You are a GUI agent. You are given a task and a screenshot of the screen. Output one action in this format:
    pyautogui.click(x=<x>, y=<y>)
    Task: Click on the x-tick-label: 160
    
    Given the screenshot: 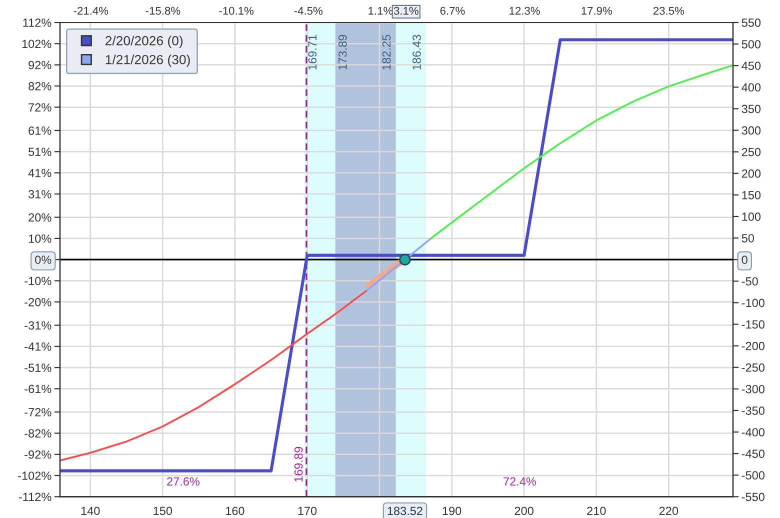 What is the action you would take?
    pyautogui.click(x=235, y=511)
    